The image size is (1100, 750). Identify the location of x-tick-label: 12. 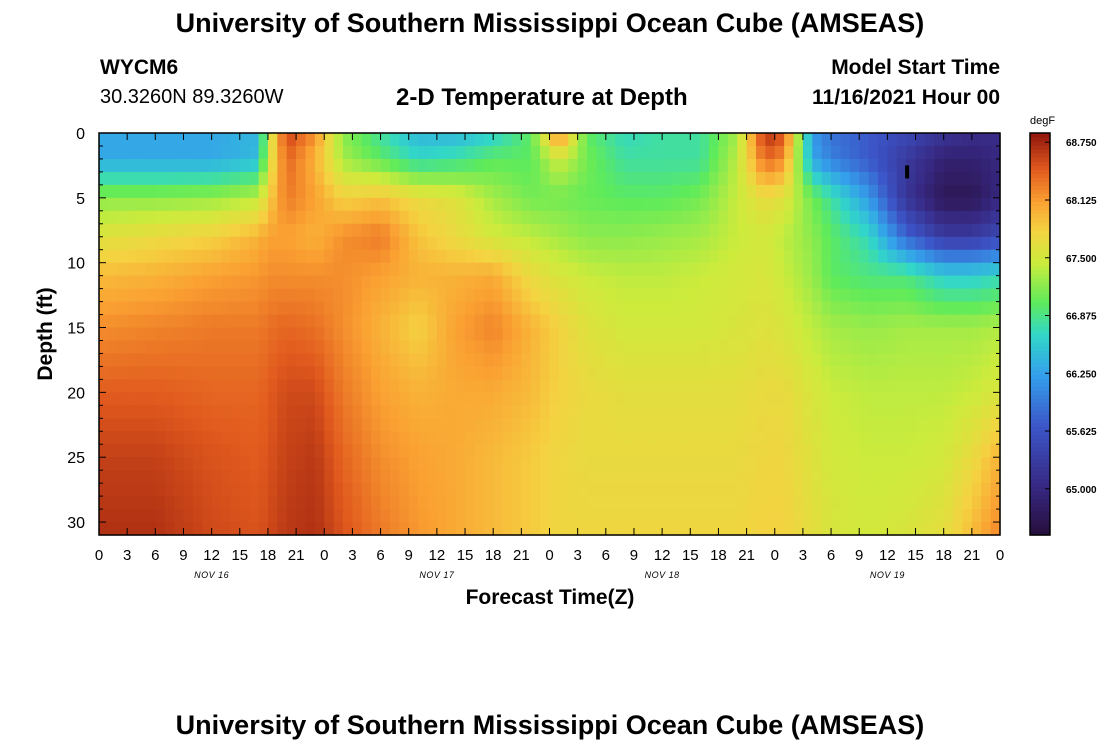
(662, 555).